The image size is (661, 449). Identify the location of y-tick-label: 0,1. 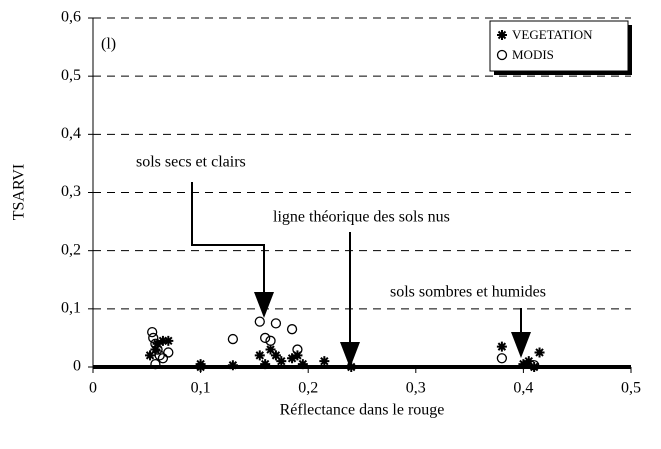
(71, 308).